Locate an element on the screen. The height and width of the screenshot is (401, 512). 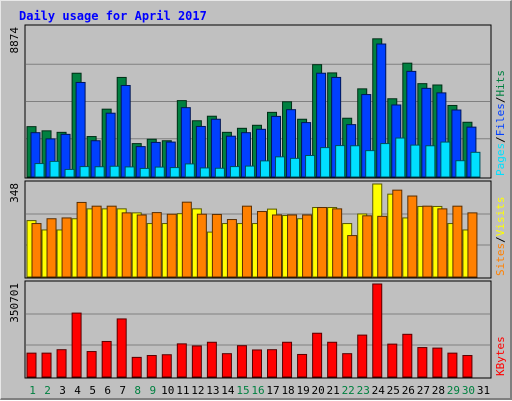
x-tick-label: 16 is located at coordinates (257, 390).